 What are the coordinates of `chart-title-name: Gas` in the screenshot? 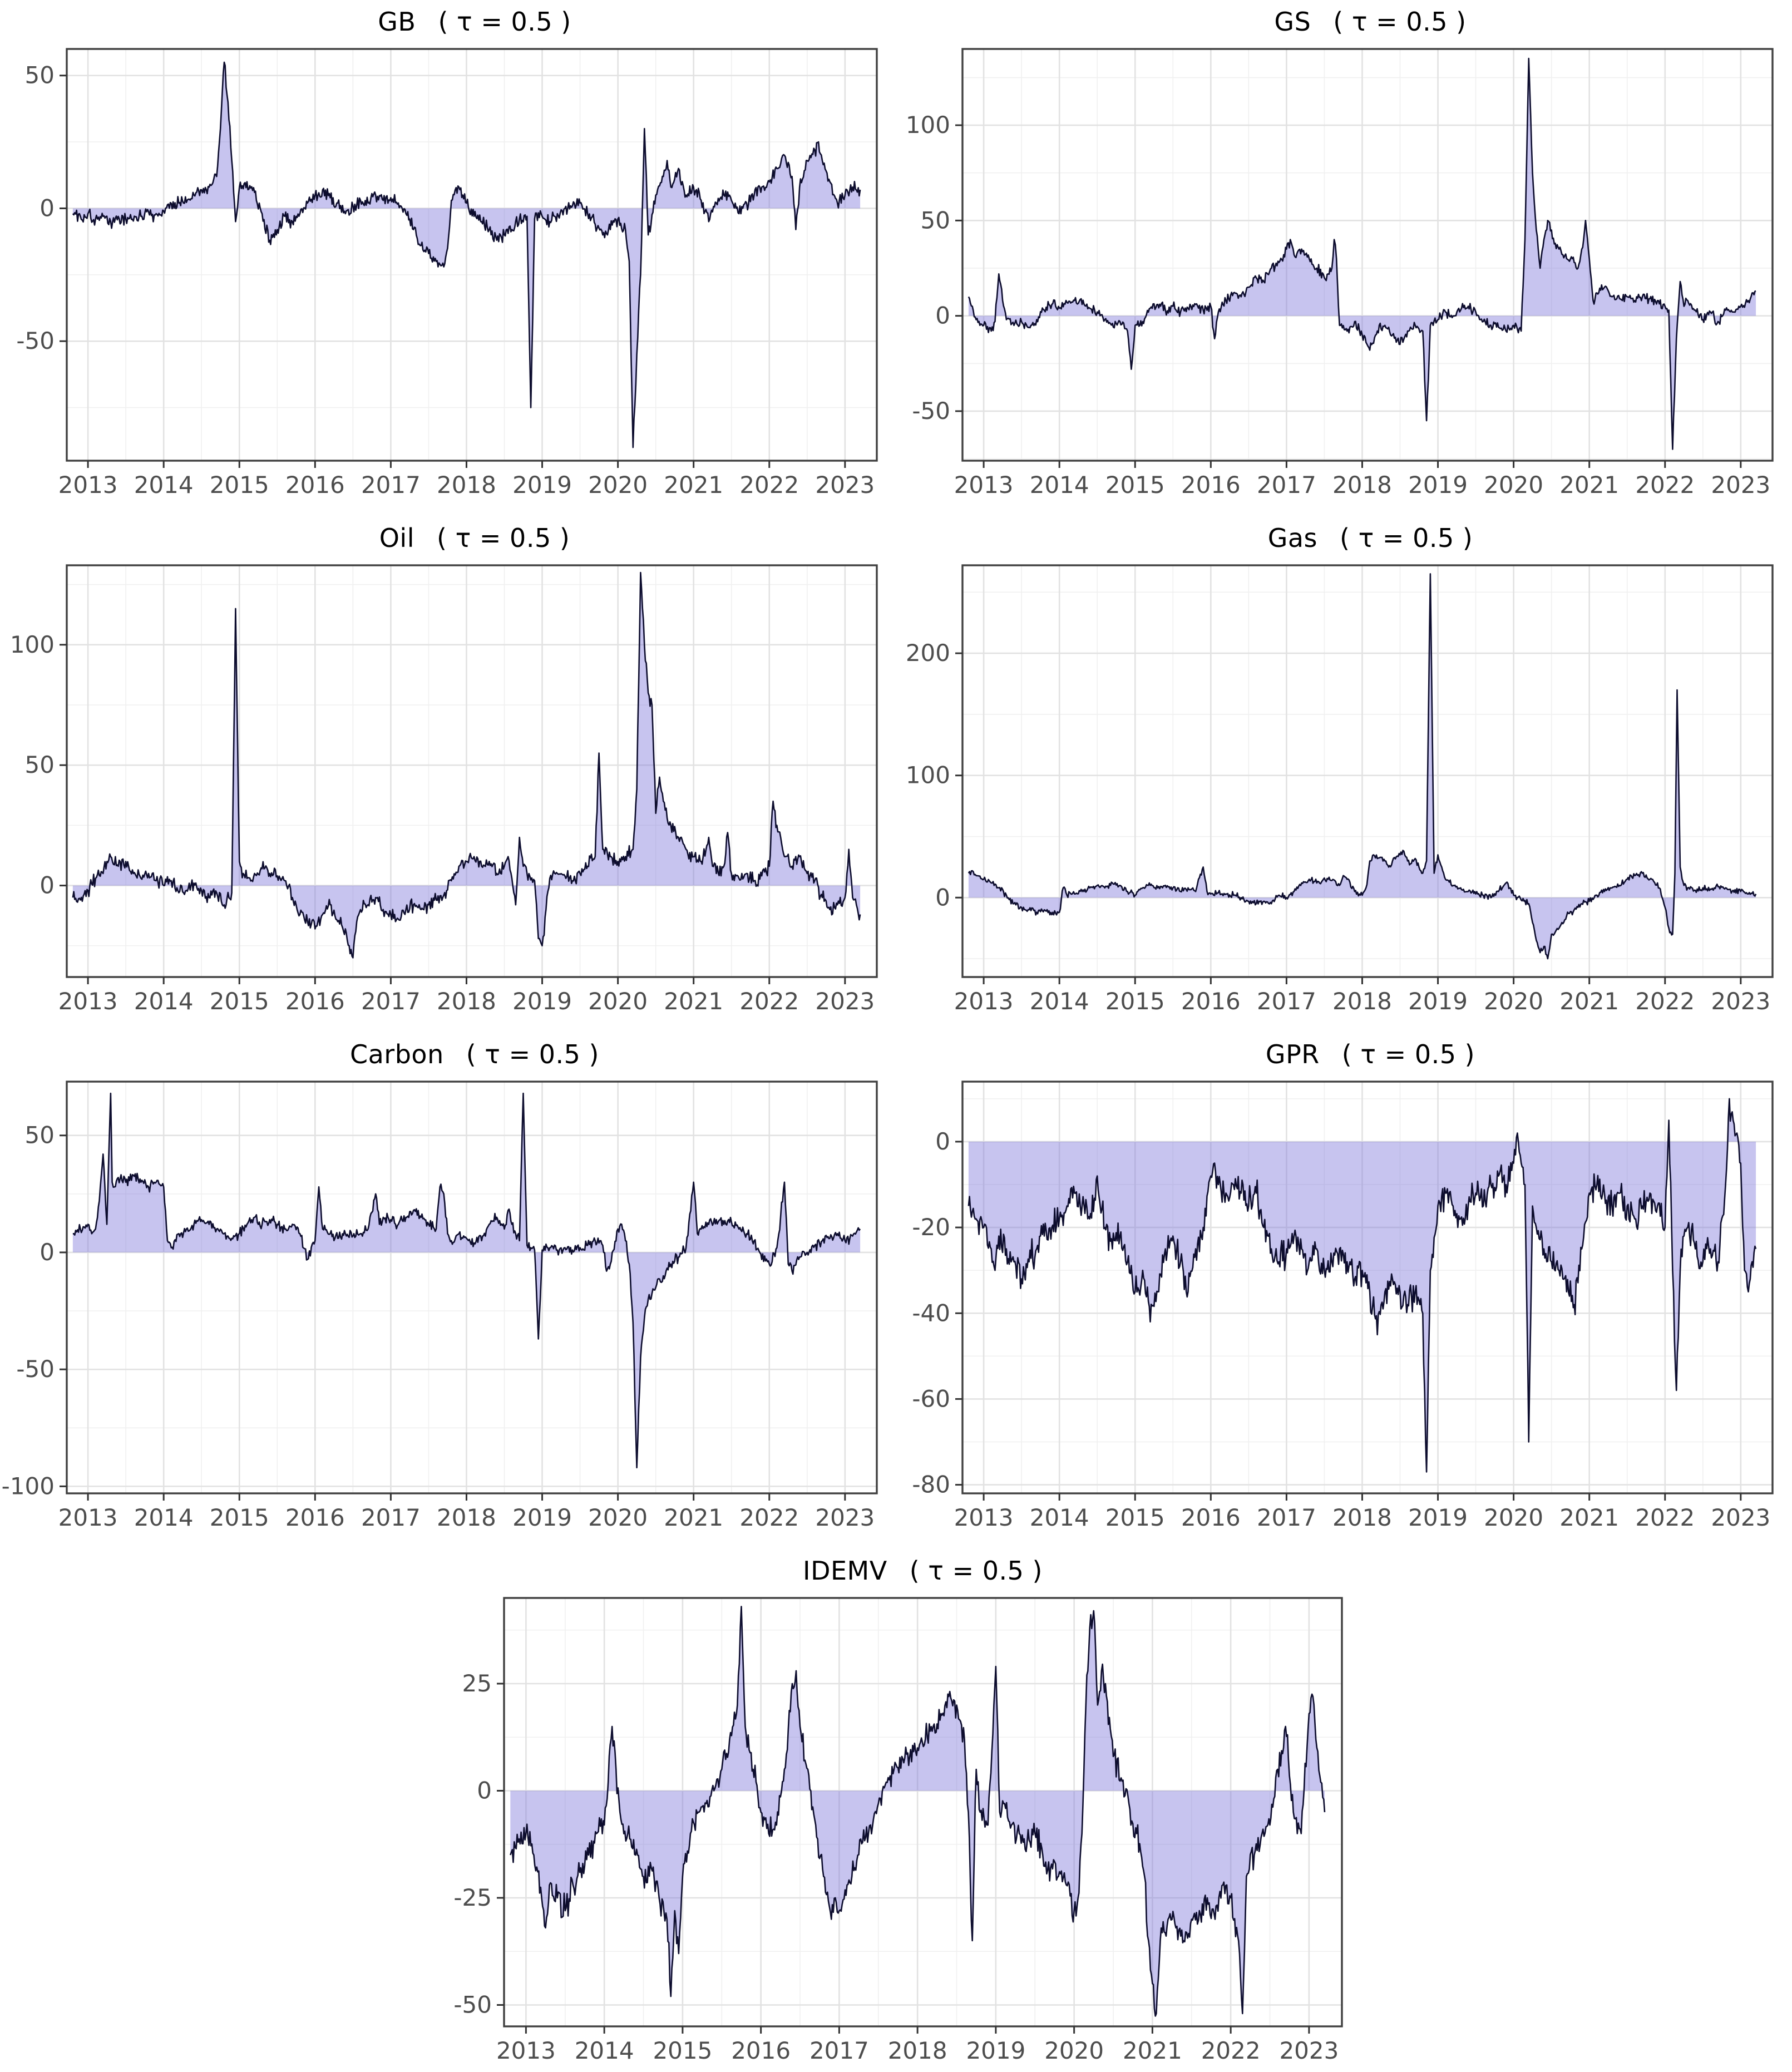 It's located at (1292, 538).